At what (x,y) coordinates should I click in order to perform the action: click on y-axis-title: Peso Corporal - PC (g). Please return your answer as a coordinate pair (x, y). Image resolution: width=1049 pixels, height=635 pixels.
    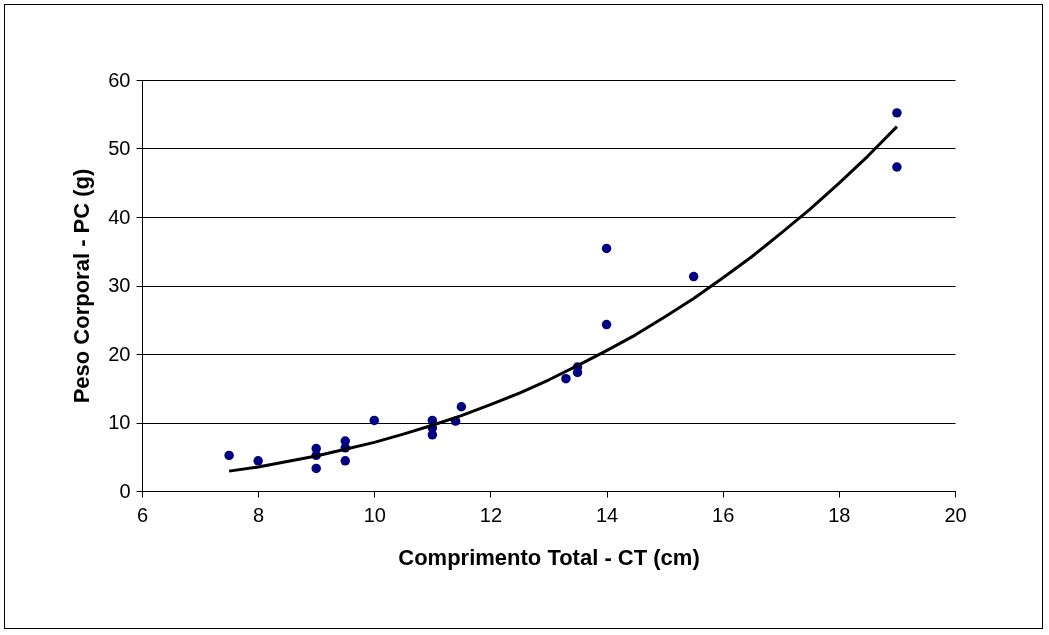
    Looking at the image, I should click on (82, 286).